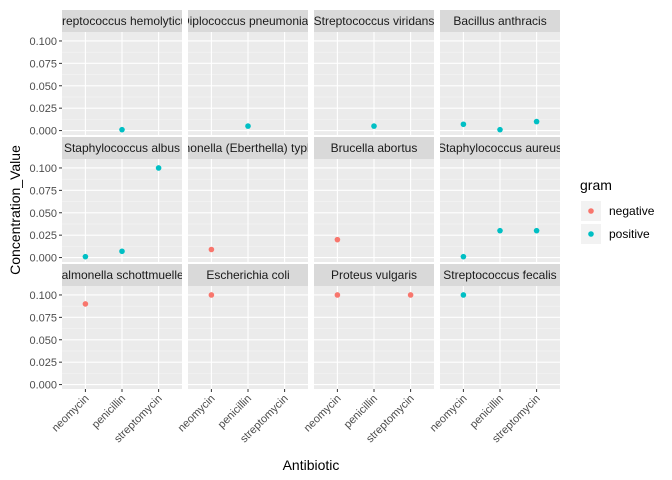  I want to click on facet-strip-label: Streptococcus viridans, so click(374, 21).